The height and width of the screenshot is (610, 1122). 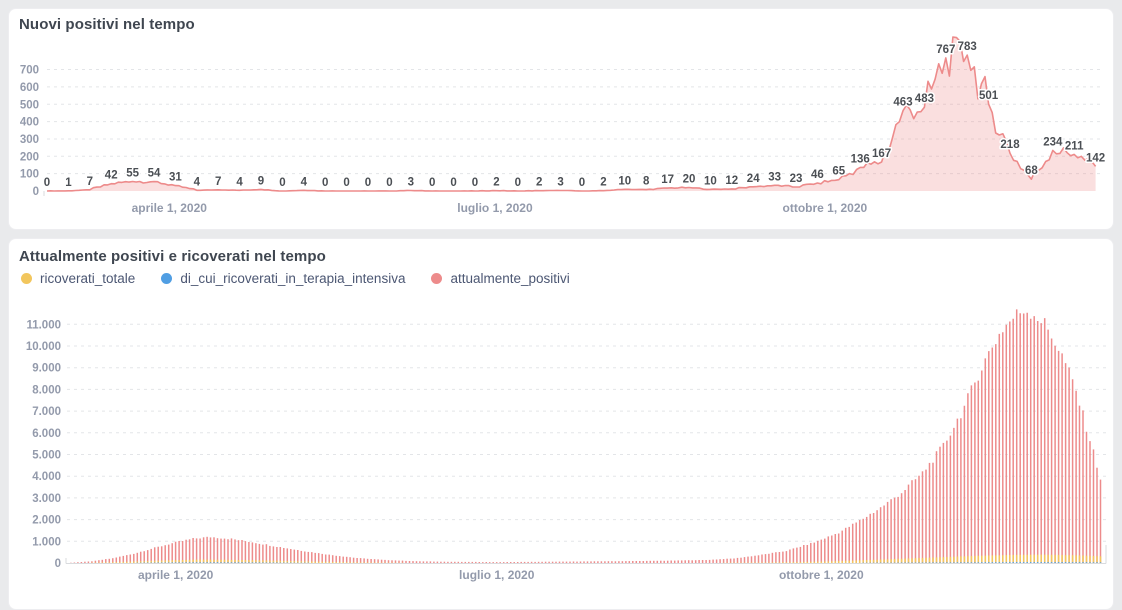 What do you see at coordinates (167, 278) in the screenshot?
I see `legend-dot-blue-icon` at bounding box center [167, 278].